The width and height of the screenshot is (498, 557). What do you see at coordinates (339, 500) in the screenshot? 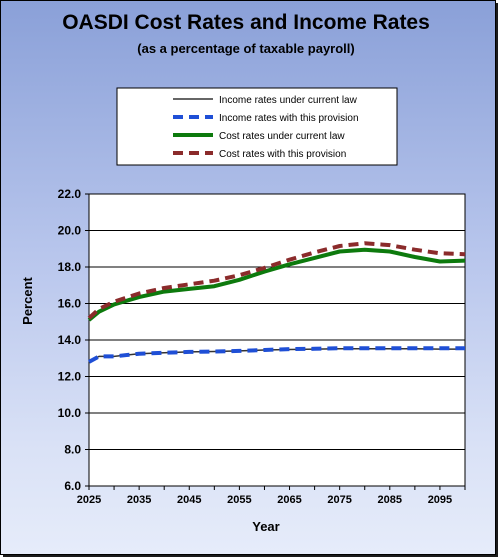
I see `x-tick-label: 2075` at bounding box center [339, 500].